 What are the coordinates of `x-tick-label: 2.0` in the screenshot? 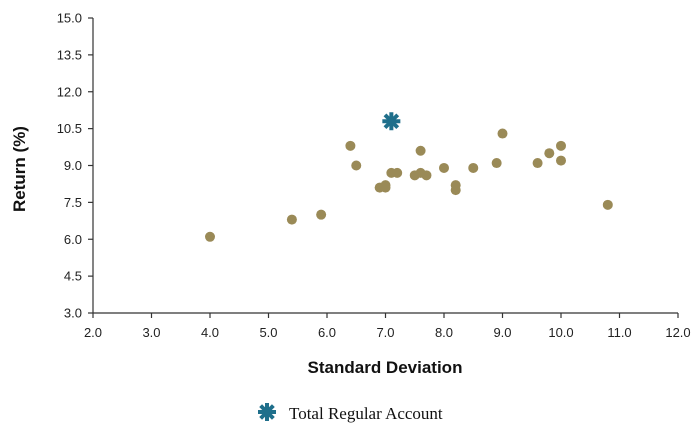 It's located at (93, 332).